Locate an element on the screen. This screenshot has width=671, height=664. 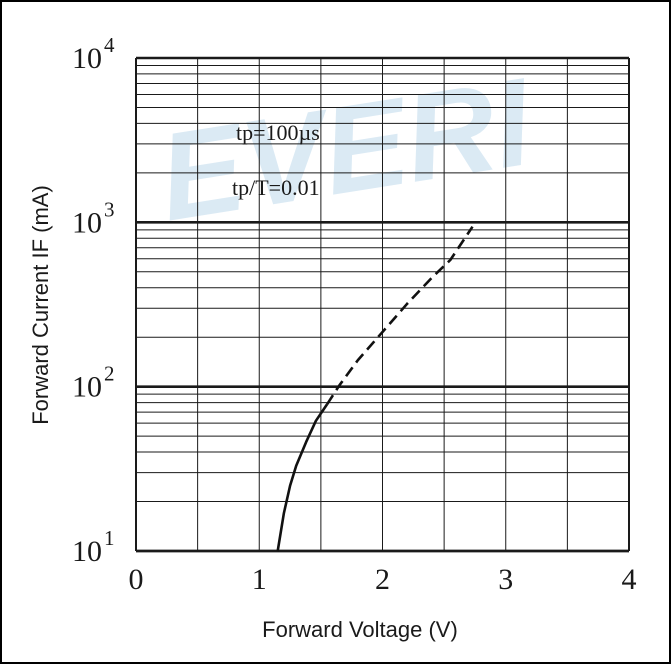
x-tick-label: 2 is located at coordinates (382, 579).